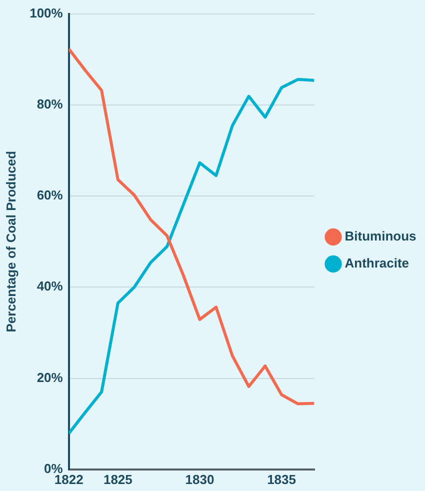  I want to click on y-tick-label: 80%, so click(50, 104).